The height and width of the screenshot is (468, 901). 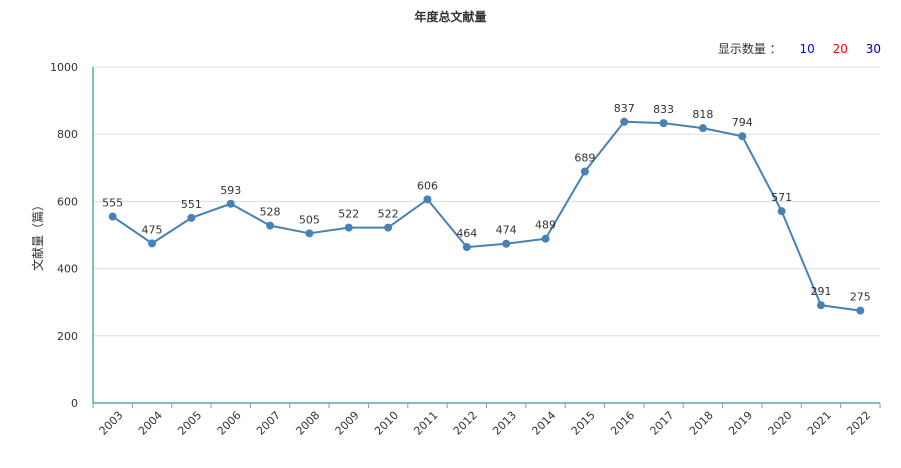 What do you see at coordinates (622, 423) in the screenshot?
I see `x-tick-label: 2016` at bounding box center [622, 423].